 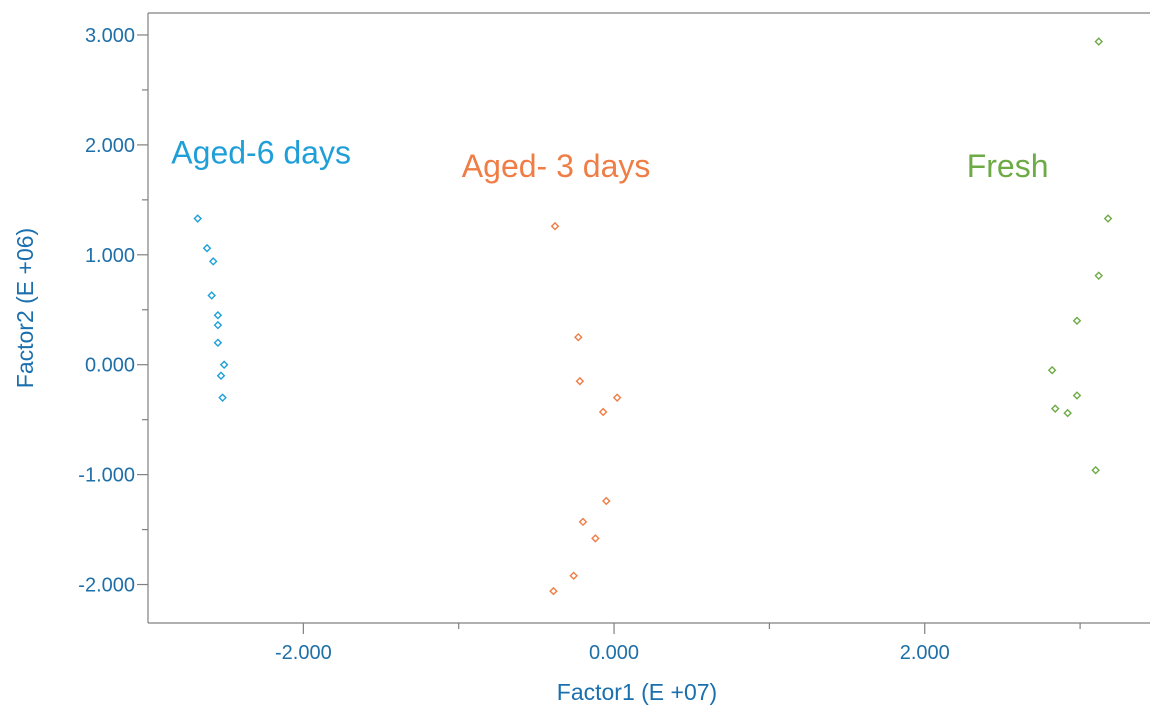 I want to click on y-tick-label: 2.000, so click(x=110, y=146).